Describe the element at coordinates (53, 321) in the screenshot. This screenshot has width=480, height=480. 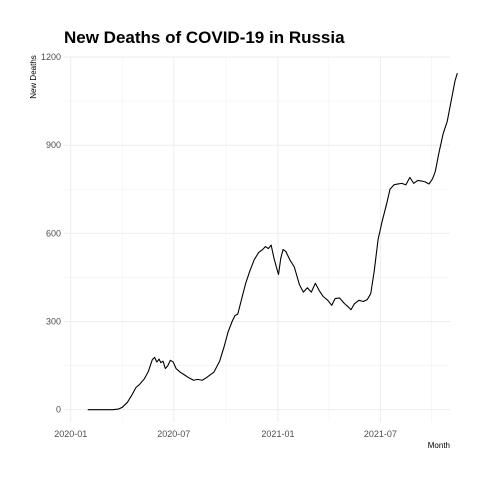
I see `y-tick-label: 300` at that location.